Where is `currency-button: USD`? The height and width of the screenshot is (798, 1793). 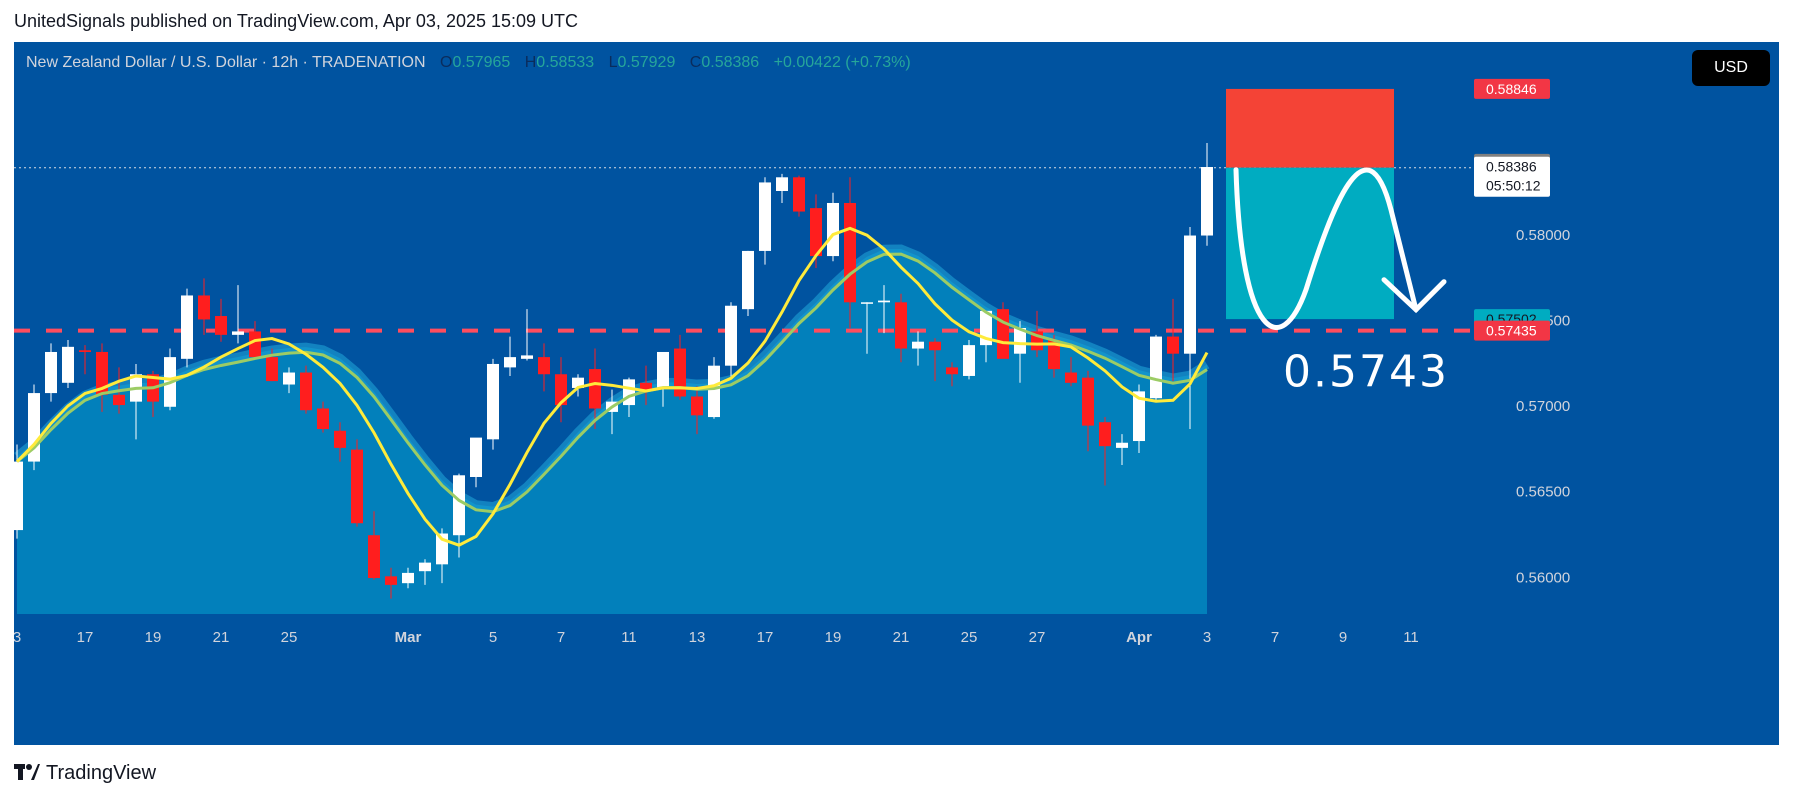 currency-button: USD is located at coordinates (1731, 68).